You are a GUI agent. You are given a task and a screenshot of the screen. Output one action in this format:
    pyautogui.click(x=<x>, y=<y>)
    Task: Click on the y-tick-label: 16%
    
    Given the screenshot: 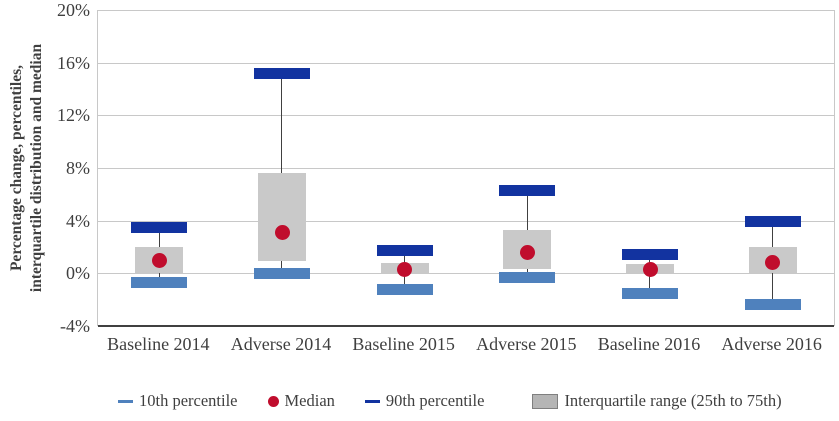 What is the action you would take?
    pyautogui.click(x=73, y=62)
    